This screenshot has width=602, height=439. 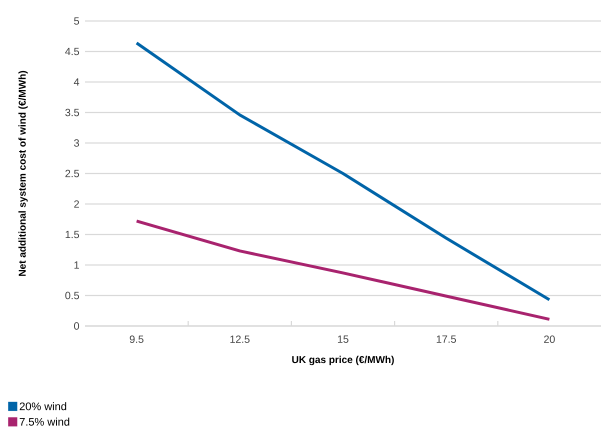 What do you see at coordinates (73, 234) in the screenshot?
I see `y-tick-label: 1.5` at bounding box center [73, 234].